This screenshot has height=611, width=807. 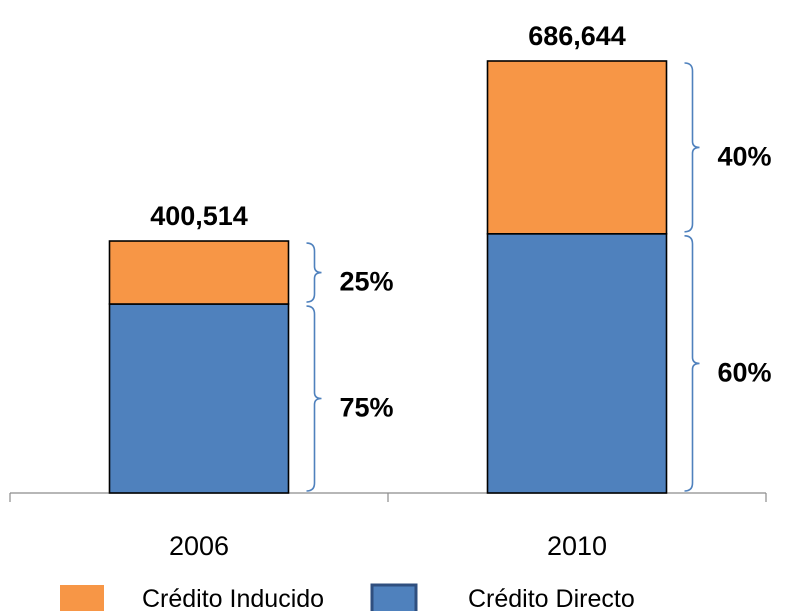 What do you see at coordinates (367, 408) in the screenshot?
I see `share-label-2006-directo: 75%` at bounding box center [367, 408].